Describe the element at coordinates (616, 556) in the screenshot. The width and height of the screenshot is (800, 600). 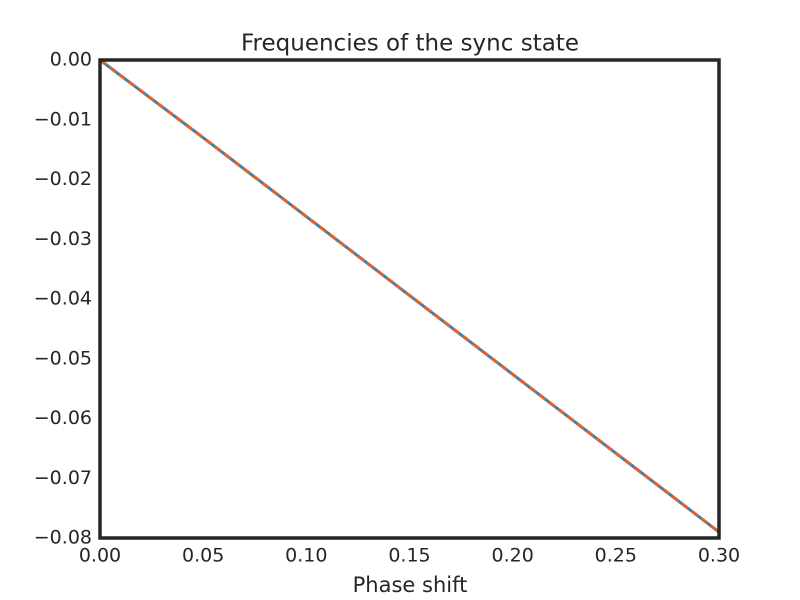
I see `x-tick-label: 0.25` at that location.